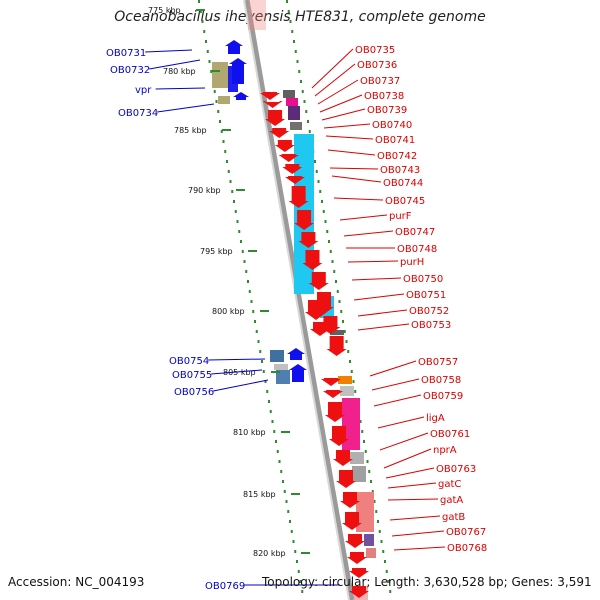 The image size is (600, 600). Describe the element at coordinates (438, 362) in the screenshot. I see `gene-label-right: OB0757` at that location.